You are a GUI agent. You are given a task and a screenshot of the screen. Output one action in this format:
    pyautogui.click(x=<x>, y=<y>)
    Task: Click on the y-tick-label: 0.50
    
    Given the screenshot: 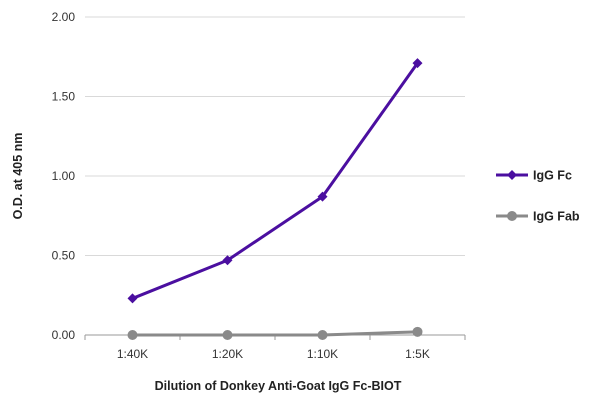 What is the action you would take?
    pyautogui.click(x=64, y=256)
    